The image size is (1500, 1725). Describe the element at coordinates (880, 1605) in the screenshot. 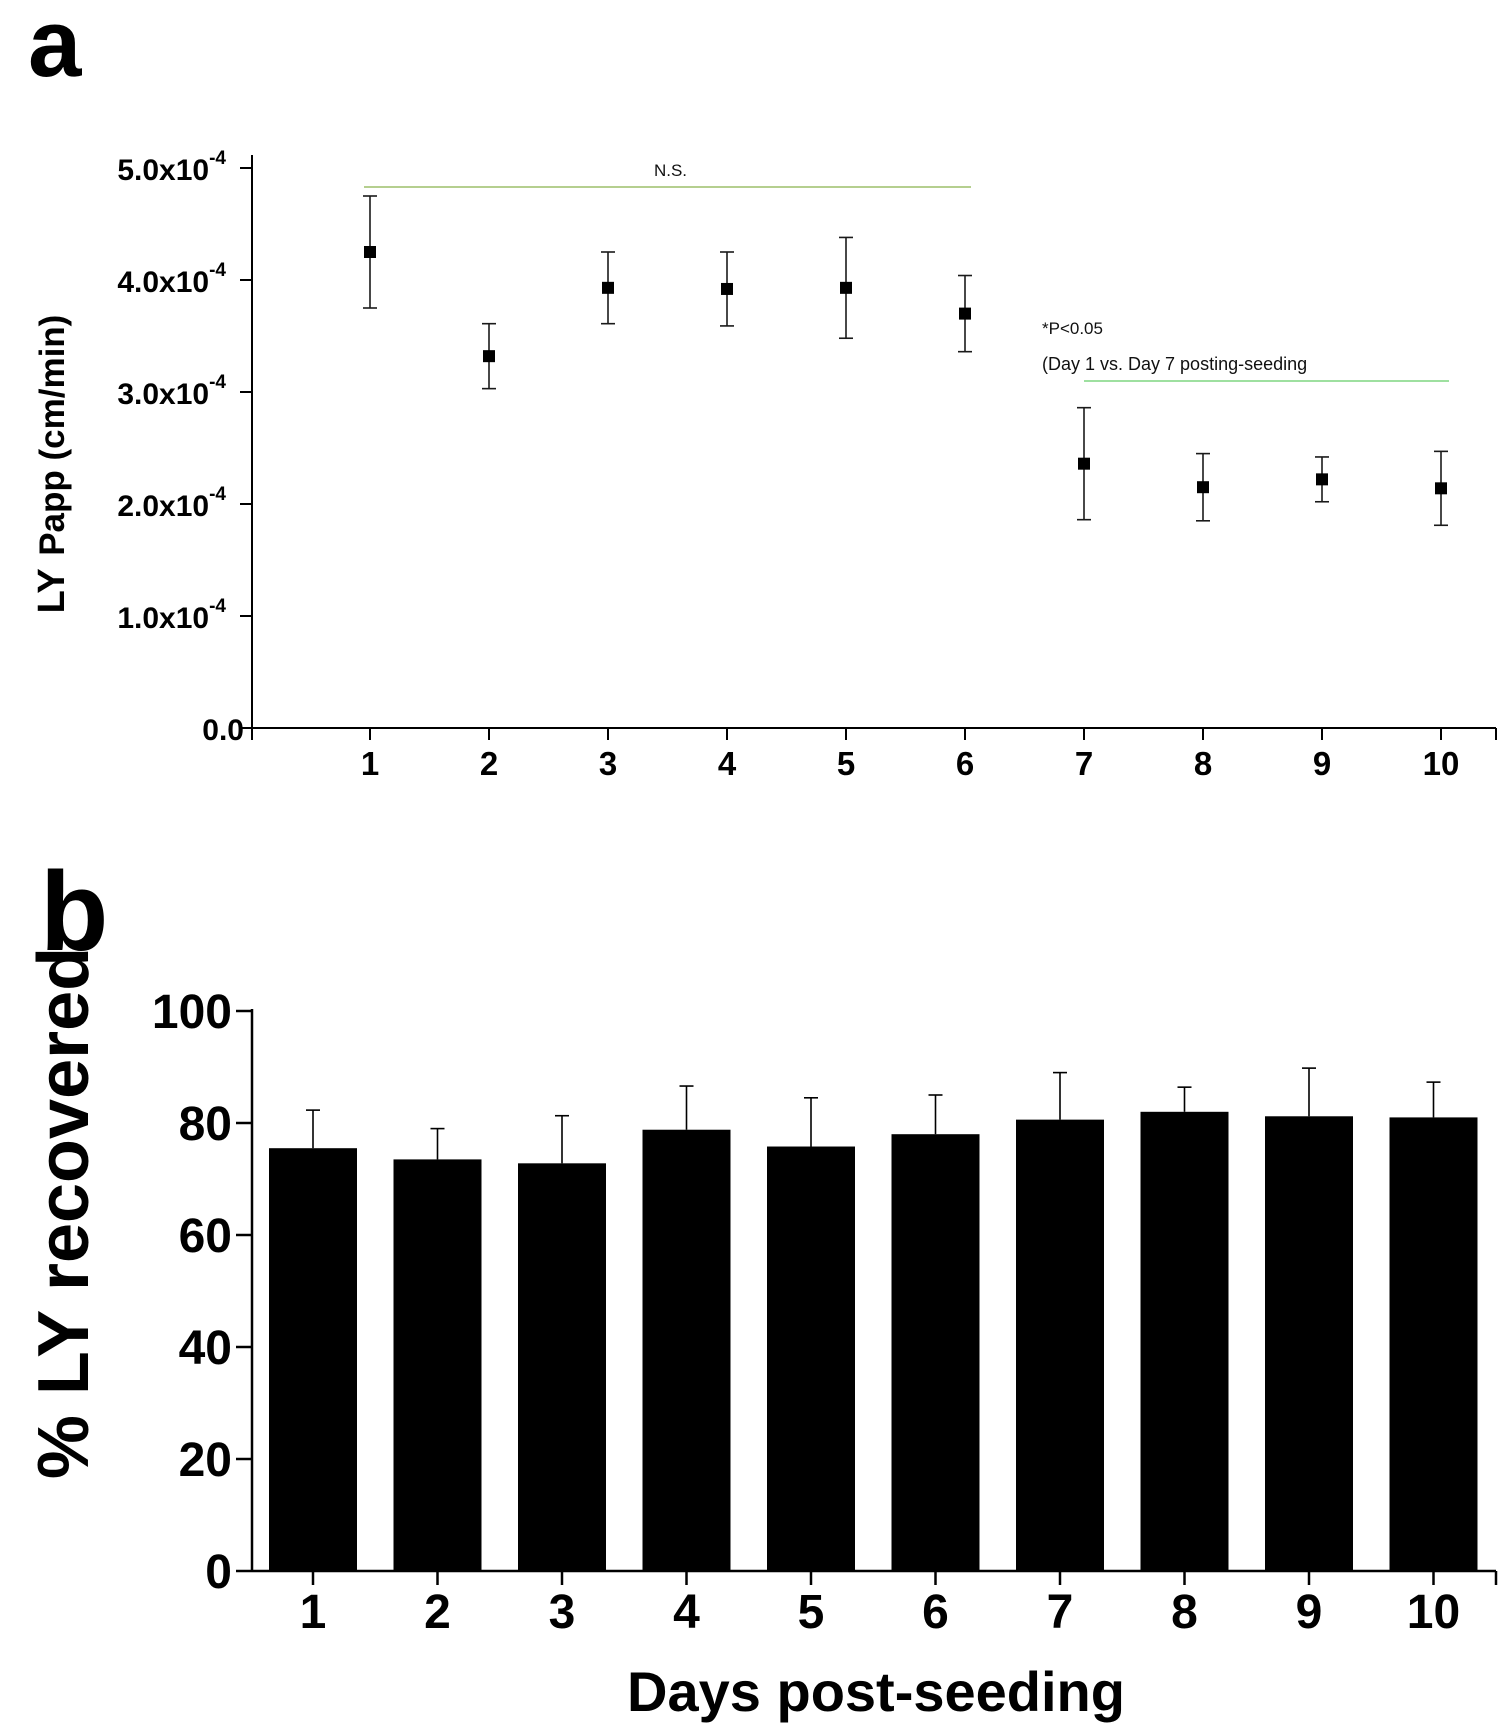

I see `panel-b-x-ticks: 1 2 3 4 5 6 7 8 9 10` at that location.